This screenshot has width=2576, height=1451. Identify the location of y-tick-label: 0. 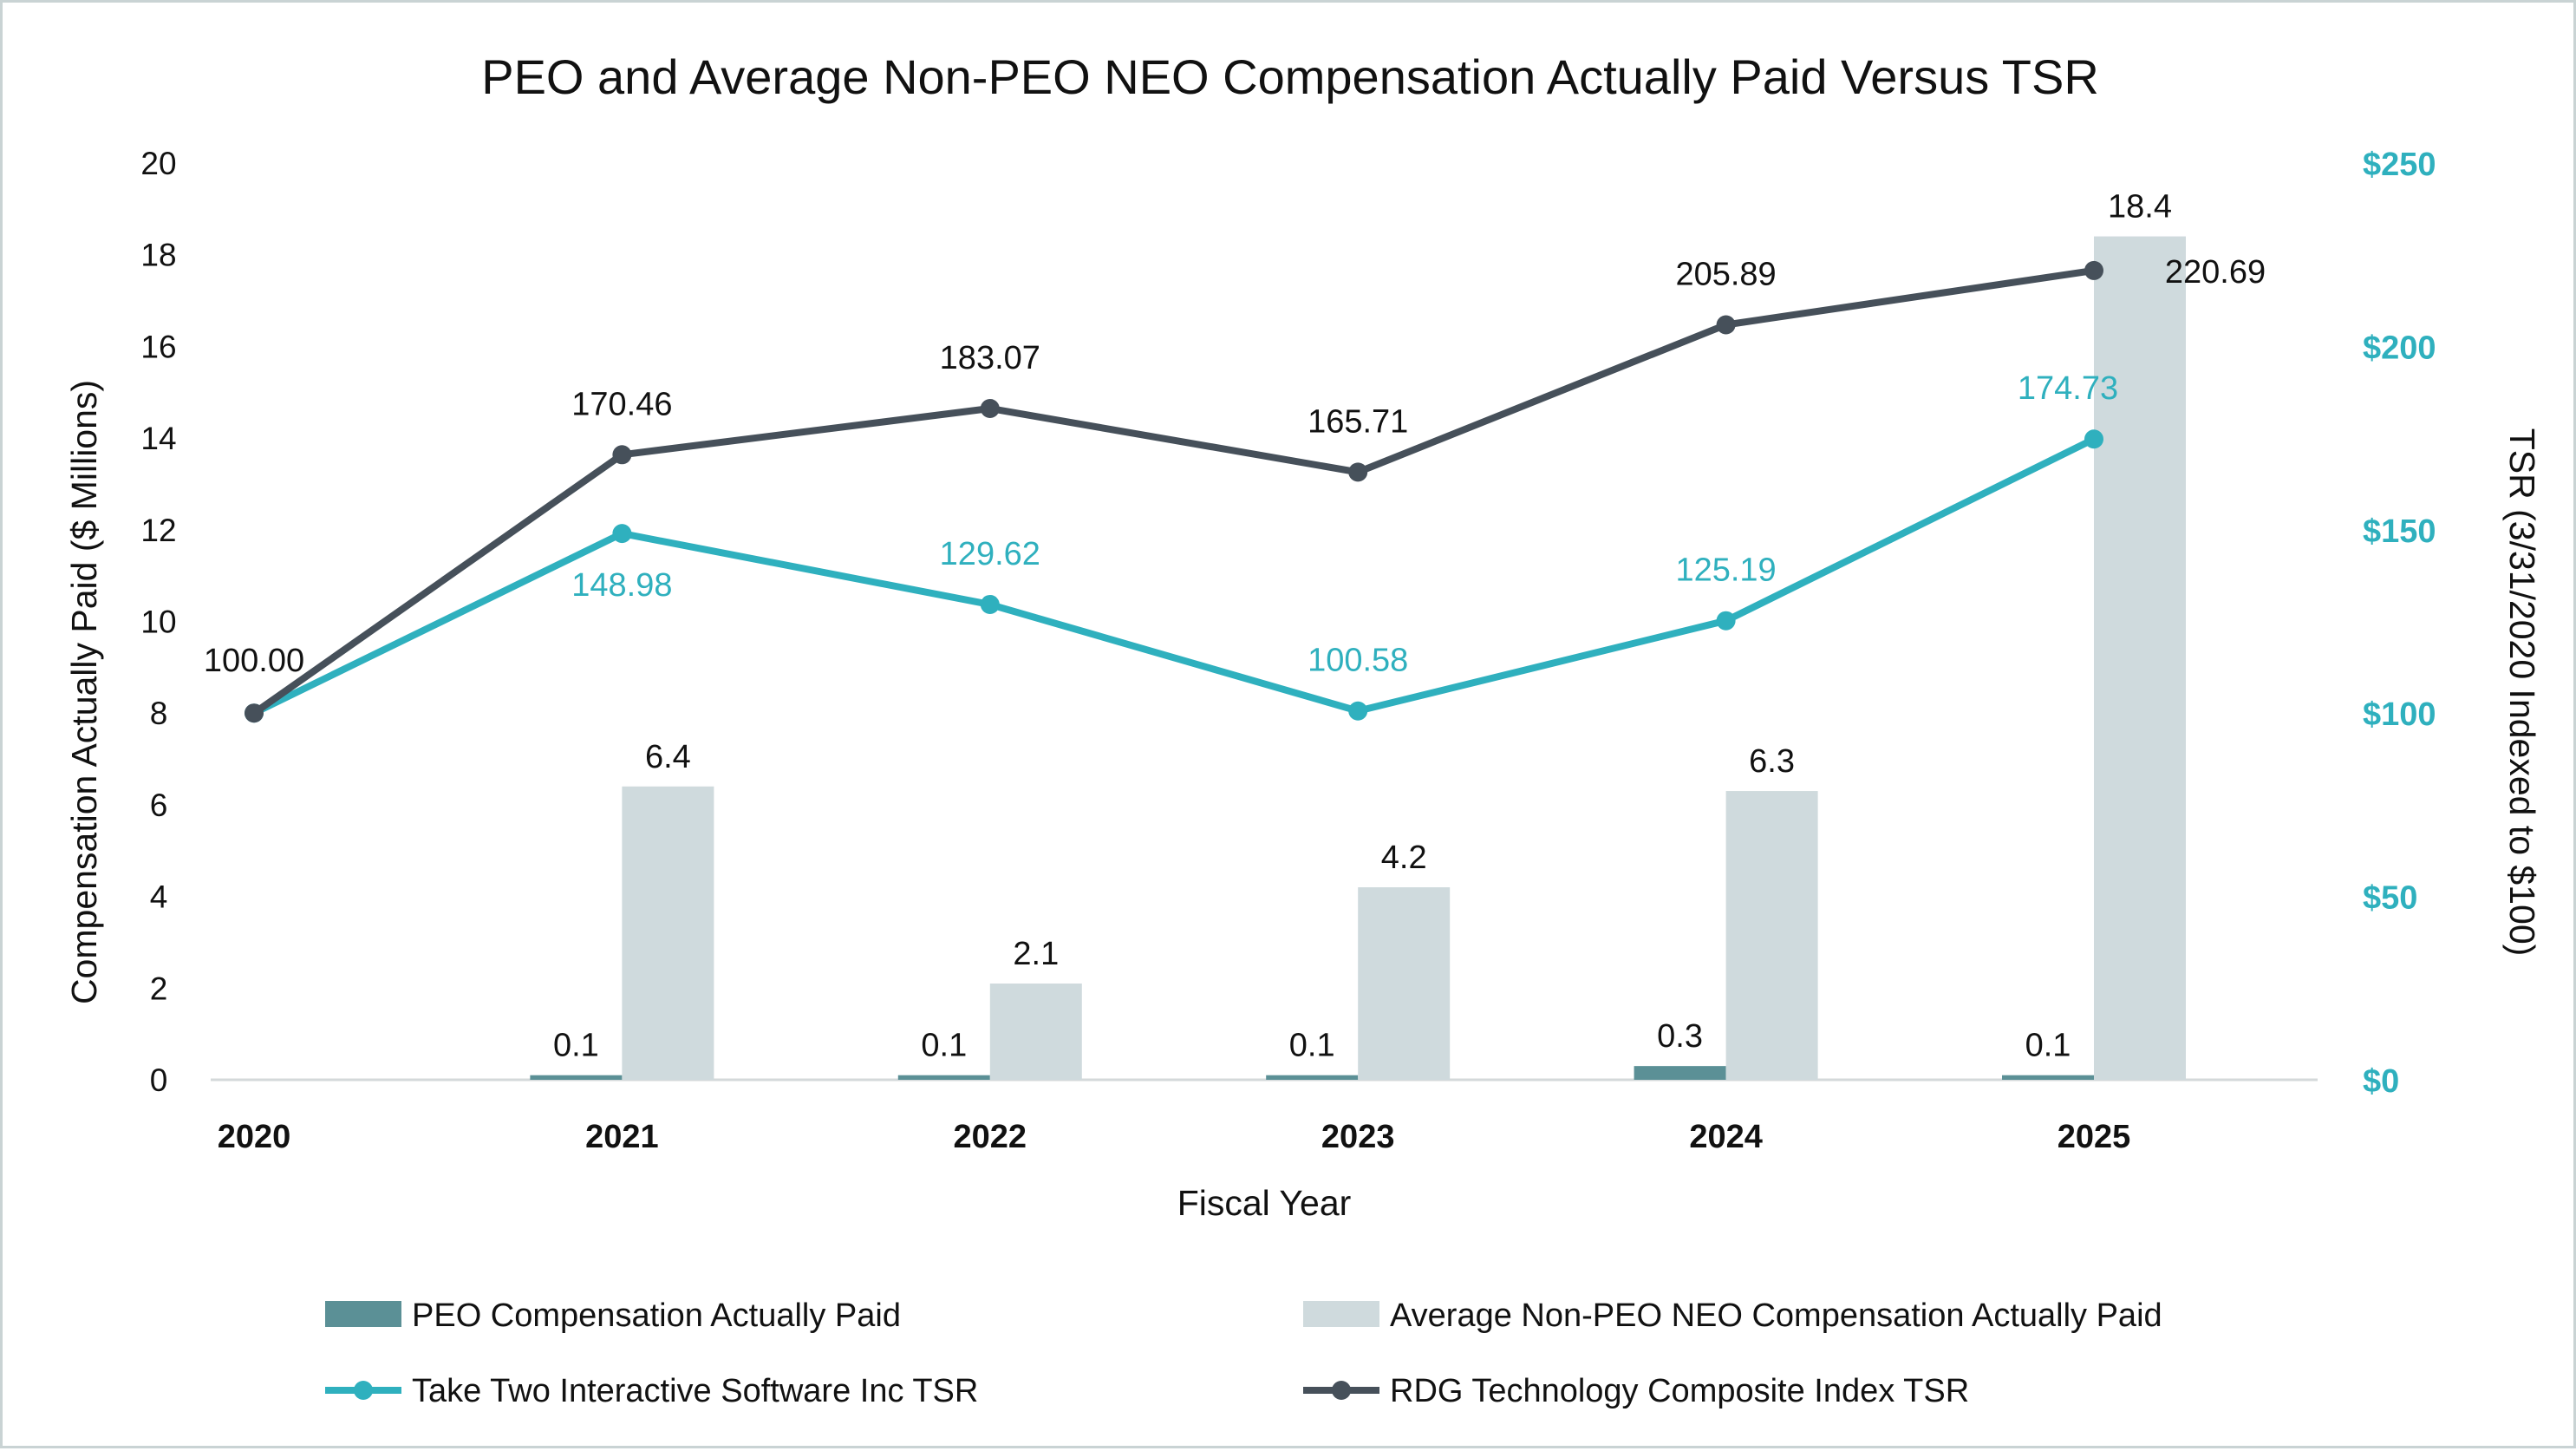
(159, 1080).